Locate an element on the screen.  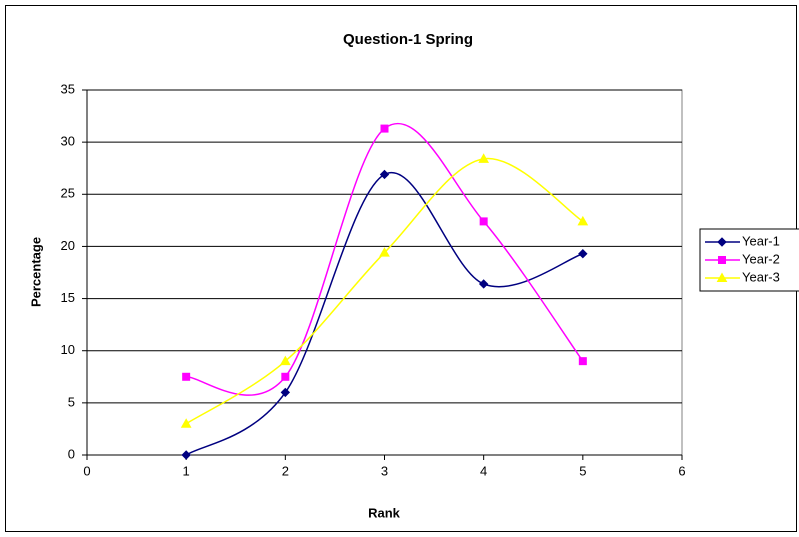
y-tick-label: 25 is located at coordinates (68, 193).